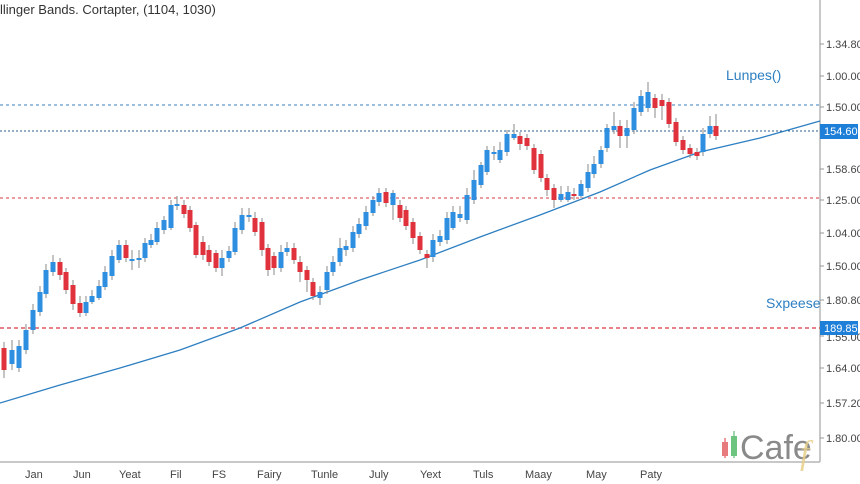 The width and height of the screenshot is (860, 484). I want to click on y-tick-label: 1.80.00, so click(843, 439).